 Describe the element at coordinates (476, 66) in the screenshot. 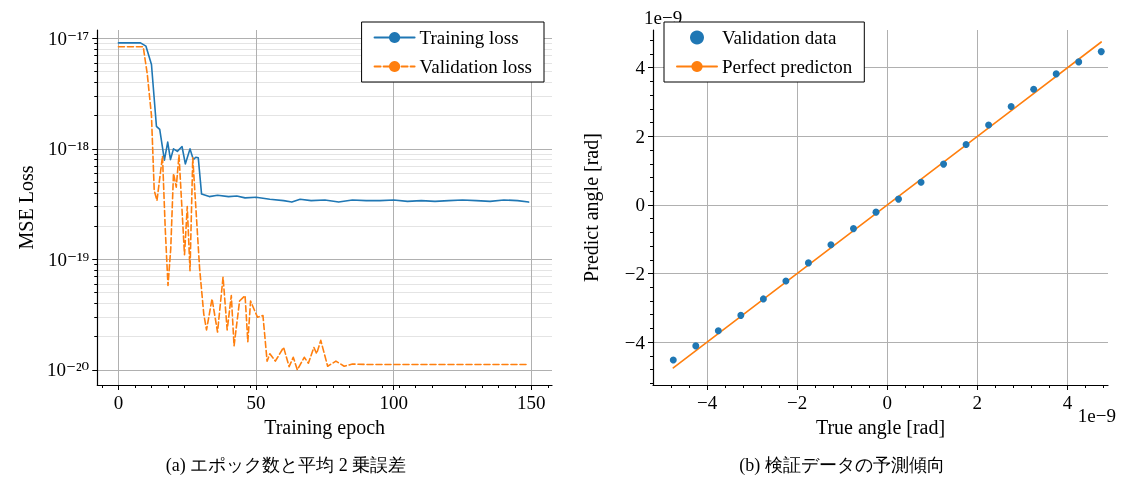

I see `legend-label: Validation loss` at that location.